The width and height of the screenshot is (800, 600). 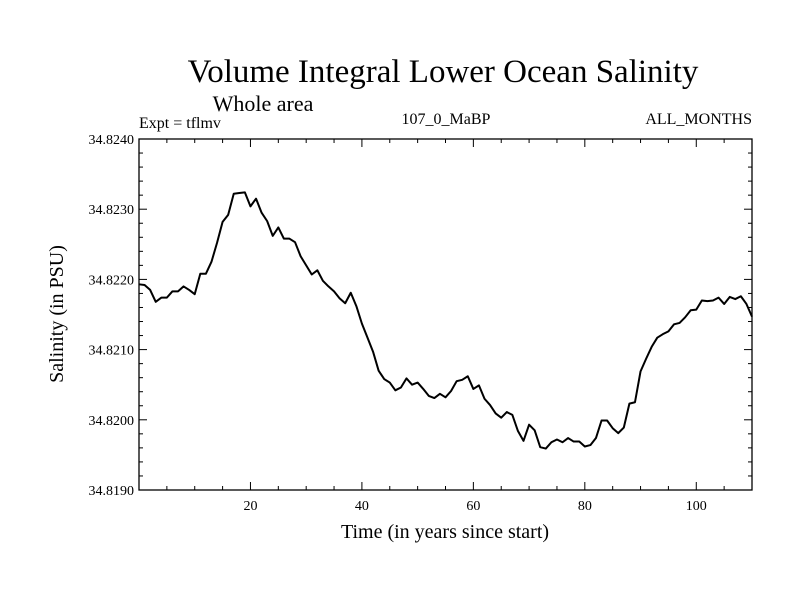 I want to click on chart-title: Volume Integral Lower Ocean Salinity, so click(x=443, y=72).